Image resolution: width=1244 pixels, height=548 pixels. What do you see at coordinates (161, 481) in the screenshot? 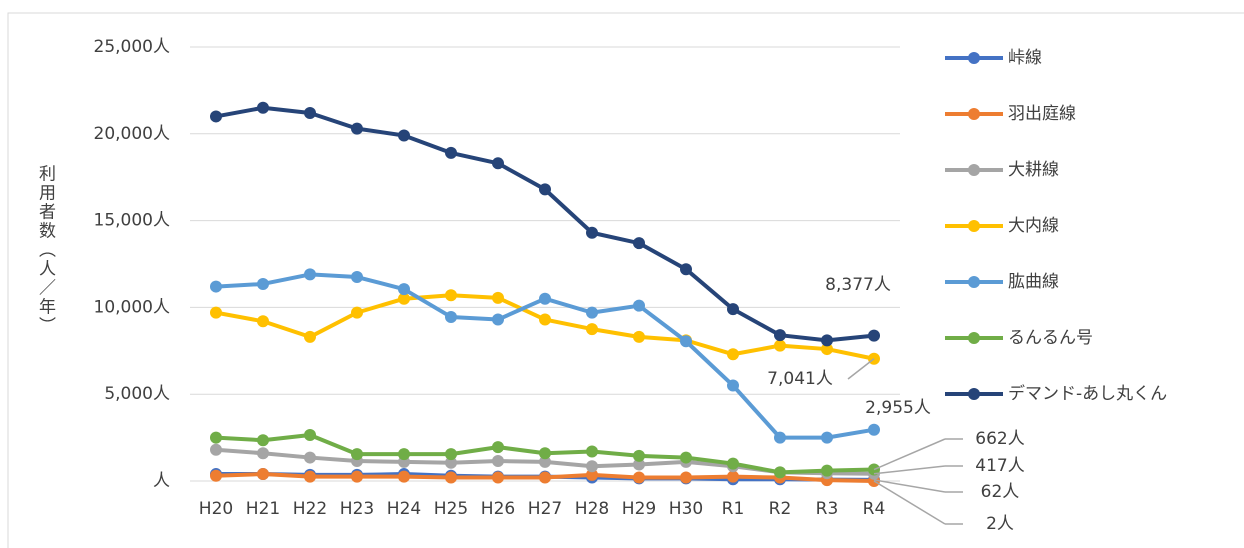
I see `y-tick-label: 人` at bounding box center [161, 481].